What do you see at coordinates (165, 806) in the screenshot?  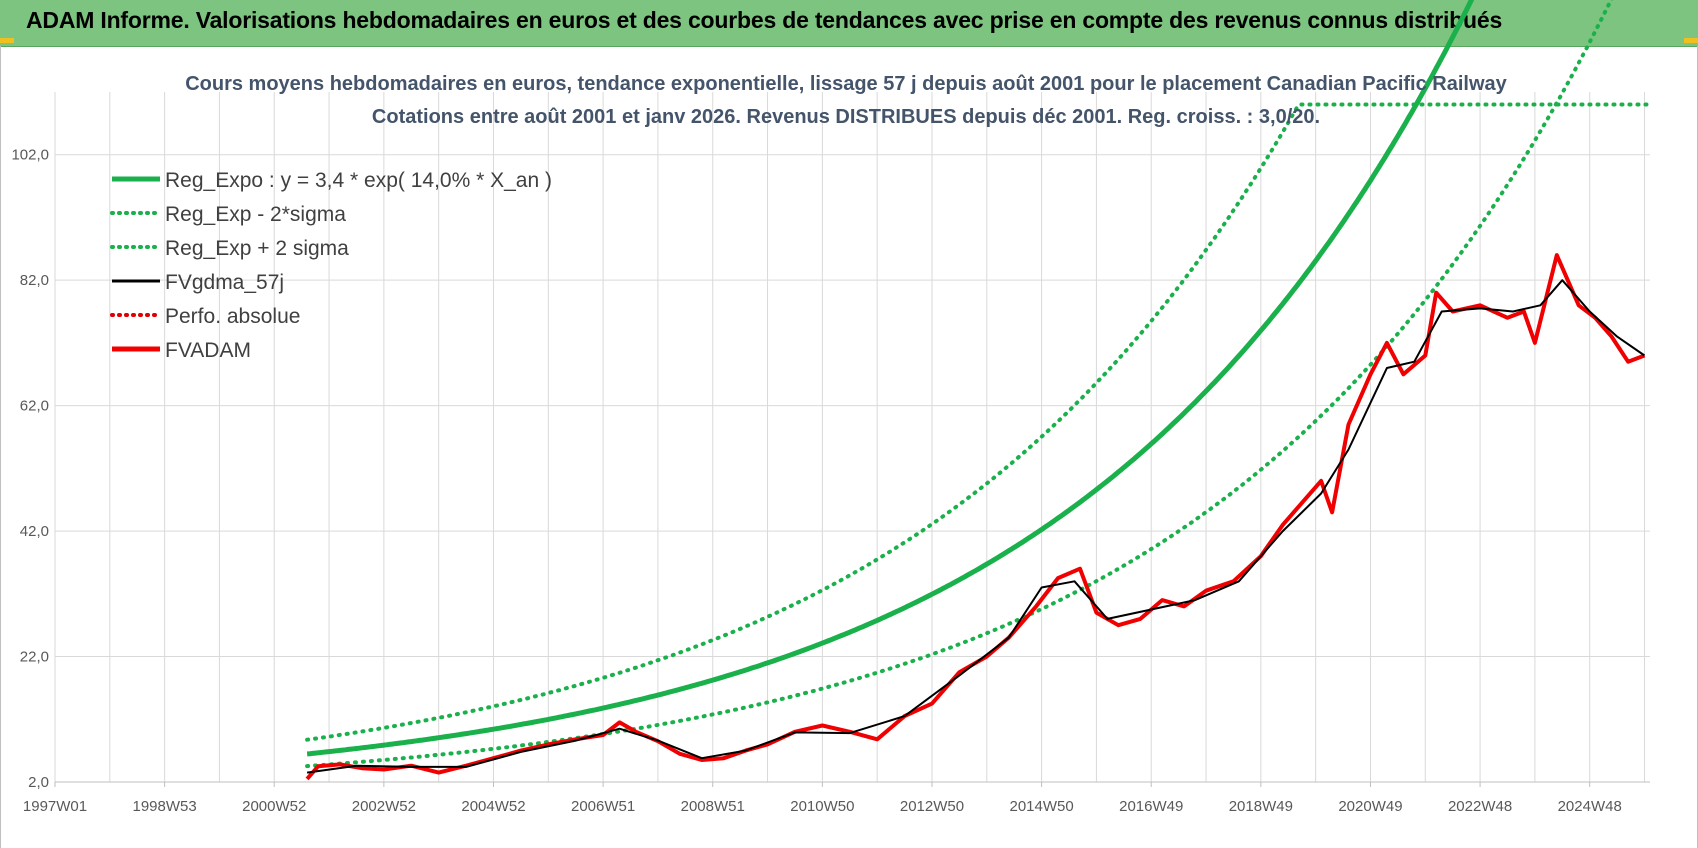 I see `x-tick-label: 1998W53` at bounding box center [165, 806].